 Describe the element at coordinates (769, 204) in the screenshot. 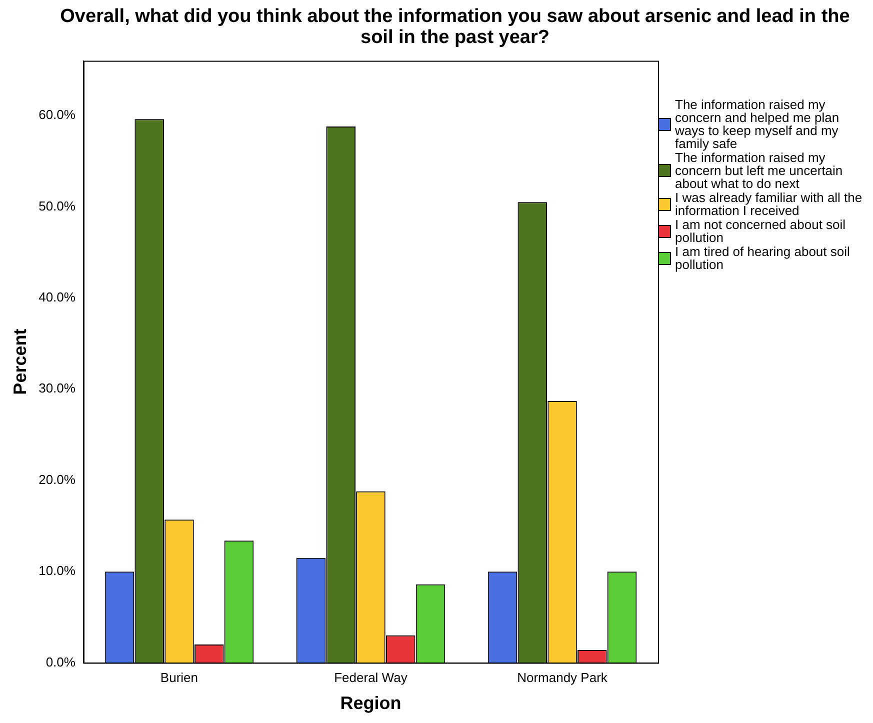

I see `legend-label: I was already familiar with all the information I received` at that location.